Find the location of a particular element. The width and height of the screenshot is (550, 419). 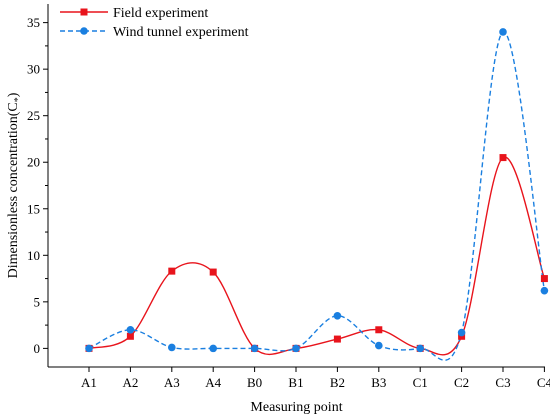

y-axis-label: Dimensionless concentration(C*) is located at coordinates (15, 185).